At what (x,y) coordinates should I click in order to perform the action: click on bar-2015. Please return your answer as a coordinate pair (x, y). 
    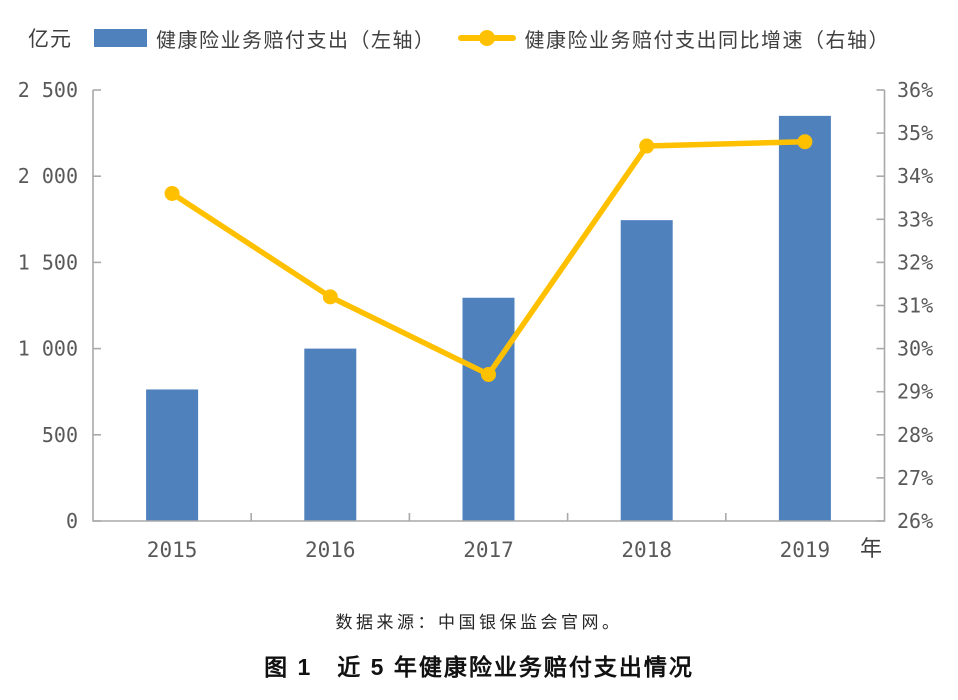
    Looking at the image, I should click on (172, 455).